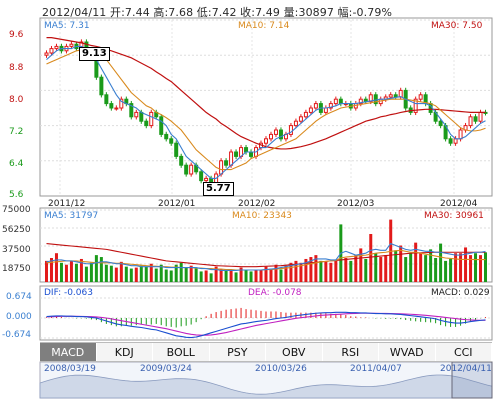 The image size is (497, 401). Describe the element at coordinates (70, 369) in the screenshot. I see `overview-date: 2008/03/19` at that location.